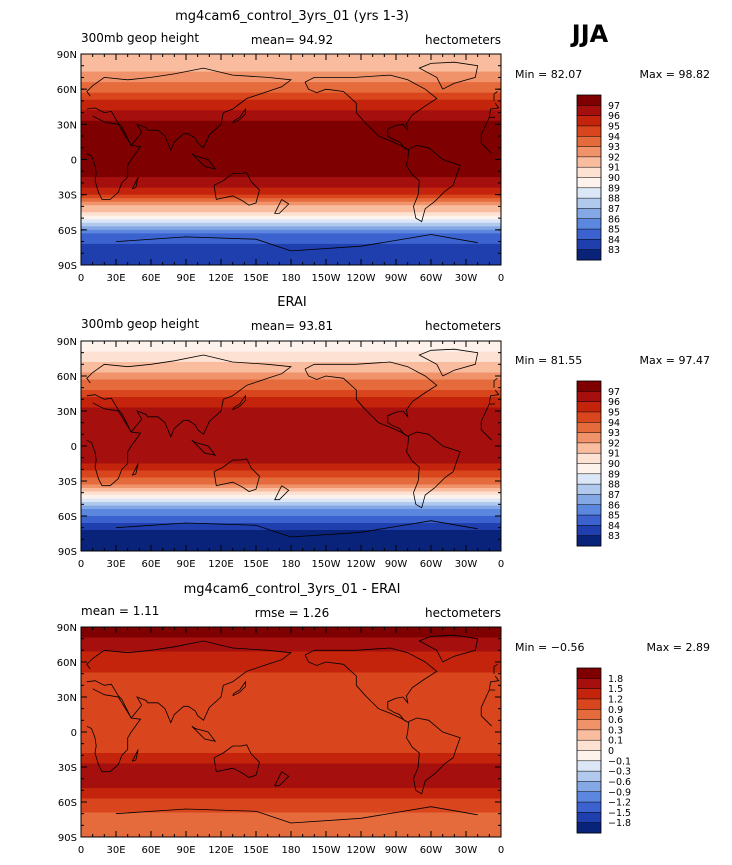  What do you see at coordinates (185, 850) in the screenshot?
I see `lon-tick-label: 90E` at bounding box center [185, 850].